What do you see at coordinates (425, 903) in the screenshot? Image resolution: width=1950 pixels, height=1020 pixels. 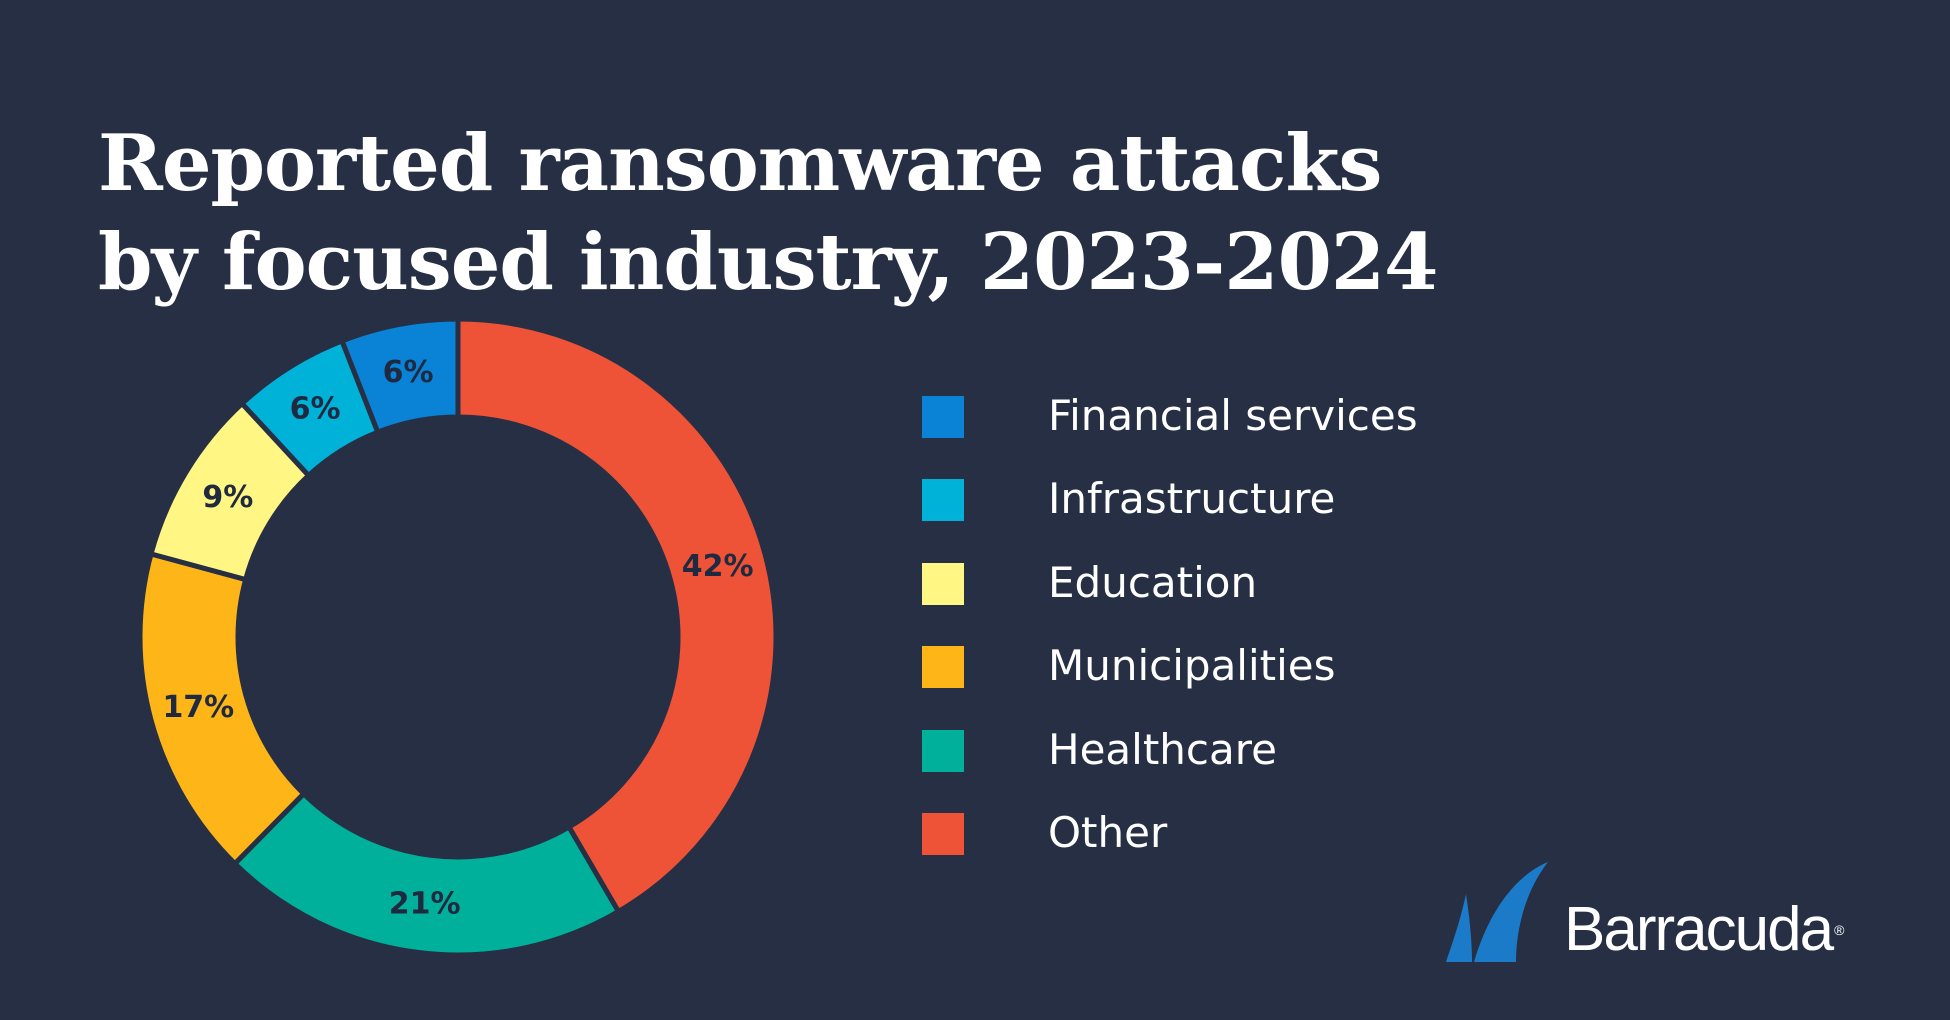 I see `slice-value-label: 21%` at bounding box center [425, 903].